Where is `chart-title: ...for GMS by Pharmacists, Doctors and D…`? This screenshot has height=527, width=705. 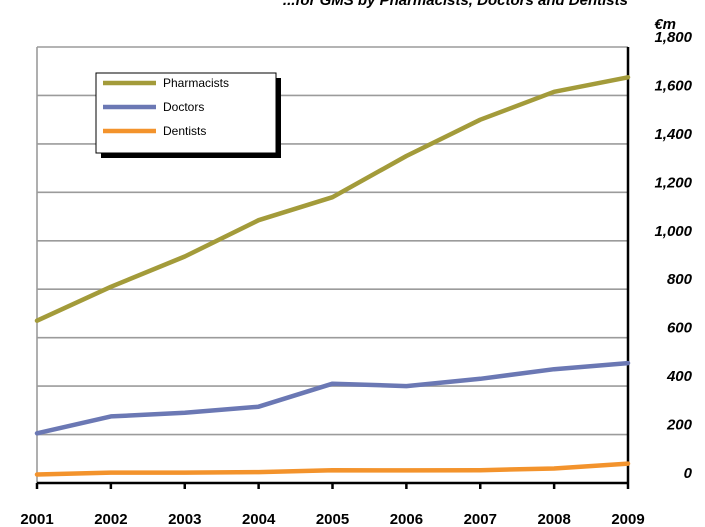 chart-title: ...for GMS by Pharmacists, Doctors and D… is located at coordinates (455, 4).